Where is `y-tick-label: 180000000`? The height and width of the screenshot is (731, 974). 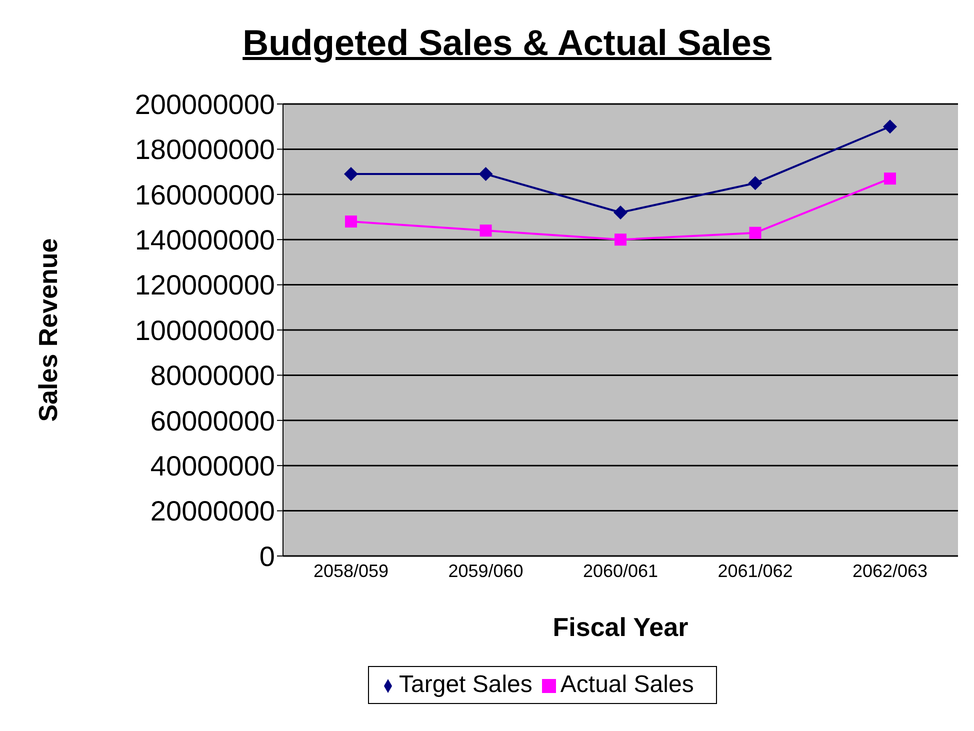 y-tick-label: 180000000 is located at coordinates (204, 150).